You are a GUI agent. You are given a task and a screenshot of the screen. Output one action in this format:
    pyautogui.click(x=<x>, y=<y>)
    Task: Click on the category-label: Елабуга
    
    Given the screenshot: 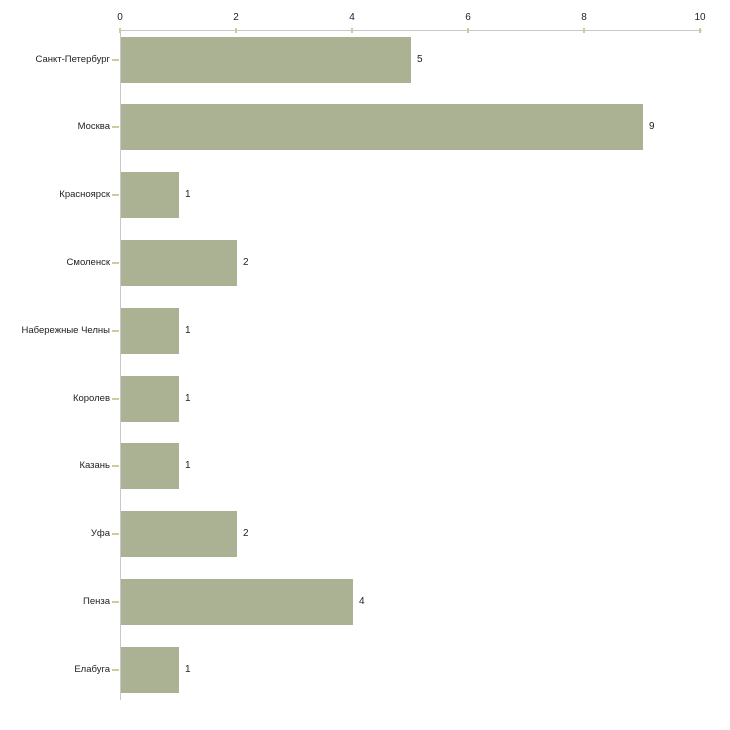 What is the action you would take?
    pyautogui.click(x=92, y=669)
    